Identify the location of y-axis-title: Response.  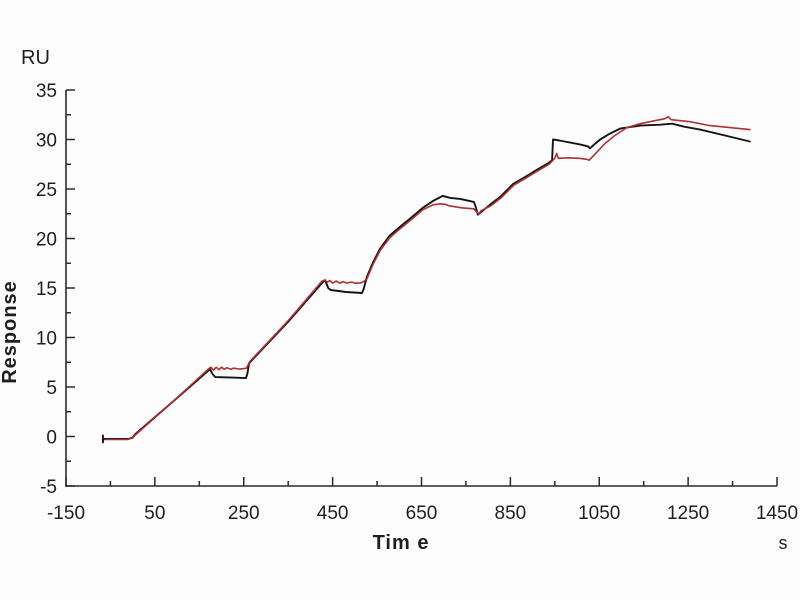
(10, 332).